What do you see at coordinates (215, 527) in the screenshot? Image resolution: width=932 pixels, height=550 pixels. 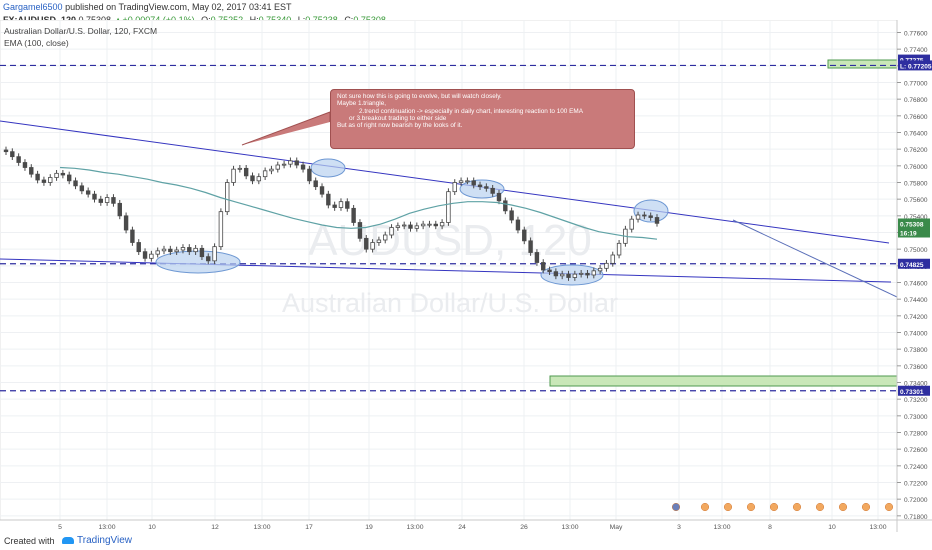 I see `x-tick-label: 12` at bounding box center [215, 527].